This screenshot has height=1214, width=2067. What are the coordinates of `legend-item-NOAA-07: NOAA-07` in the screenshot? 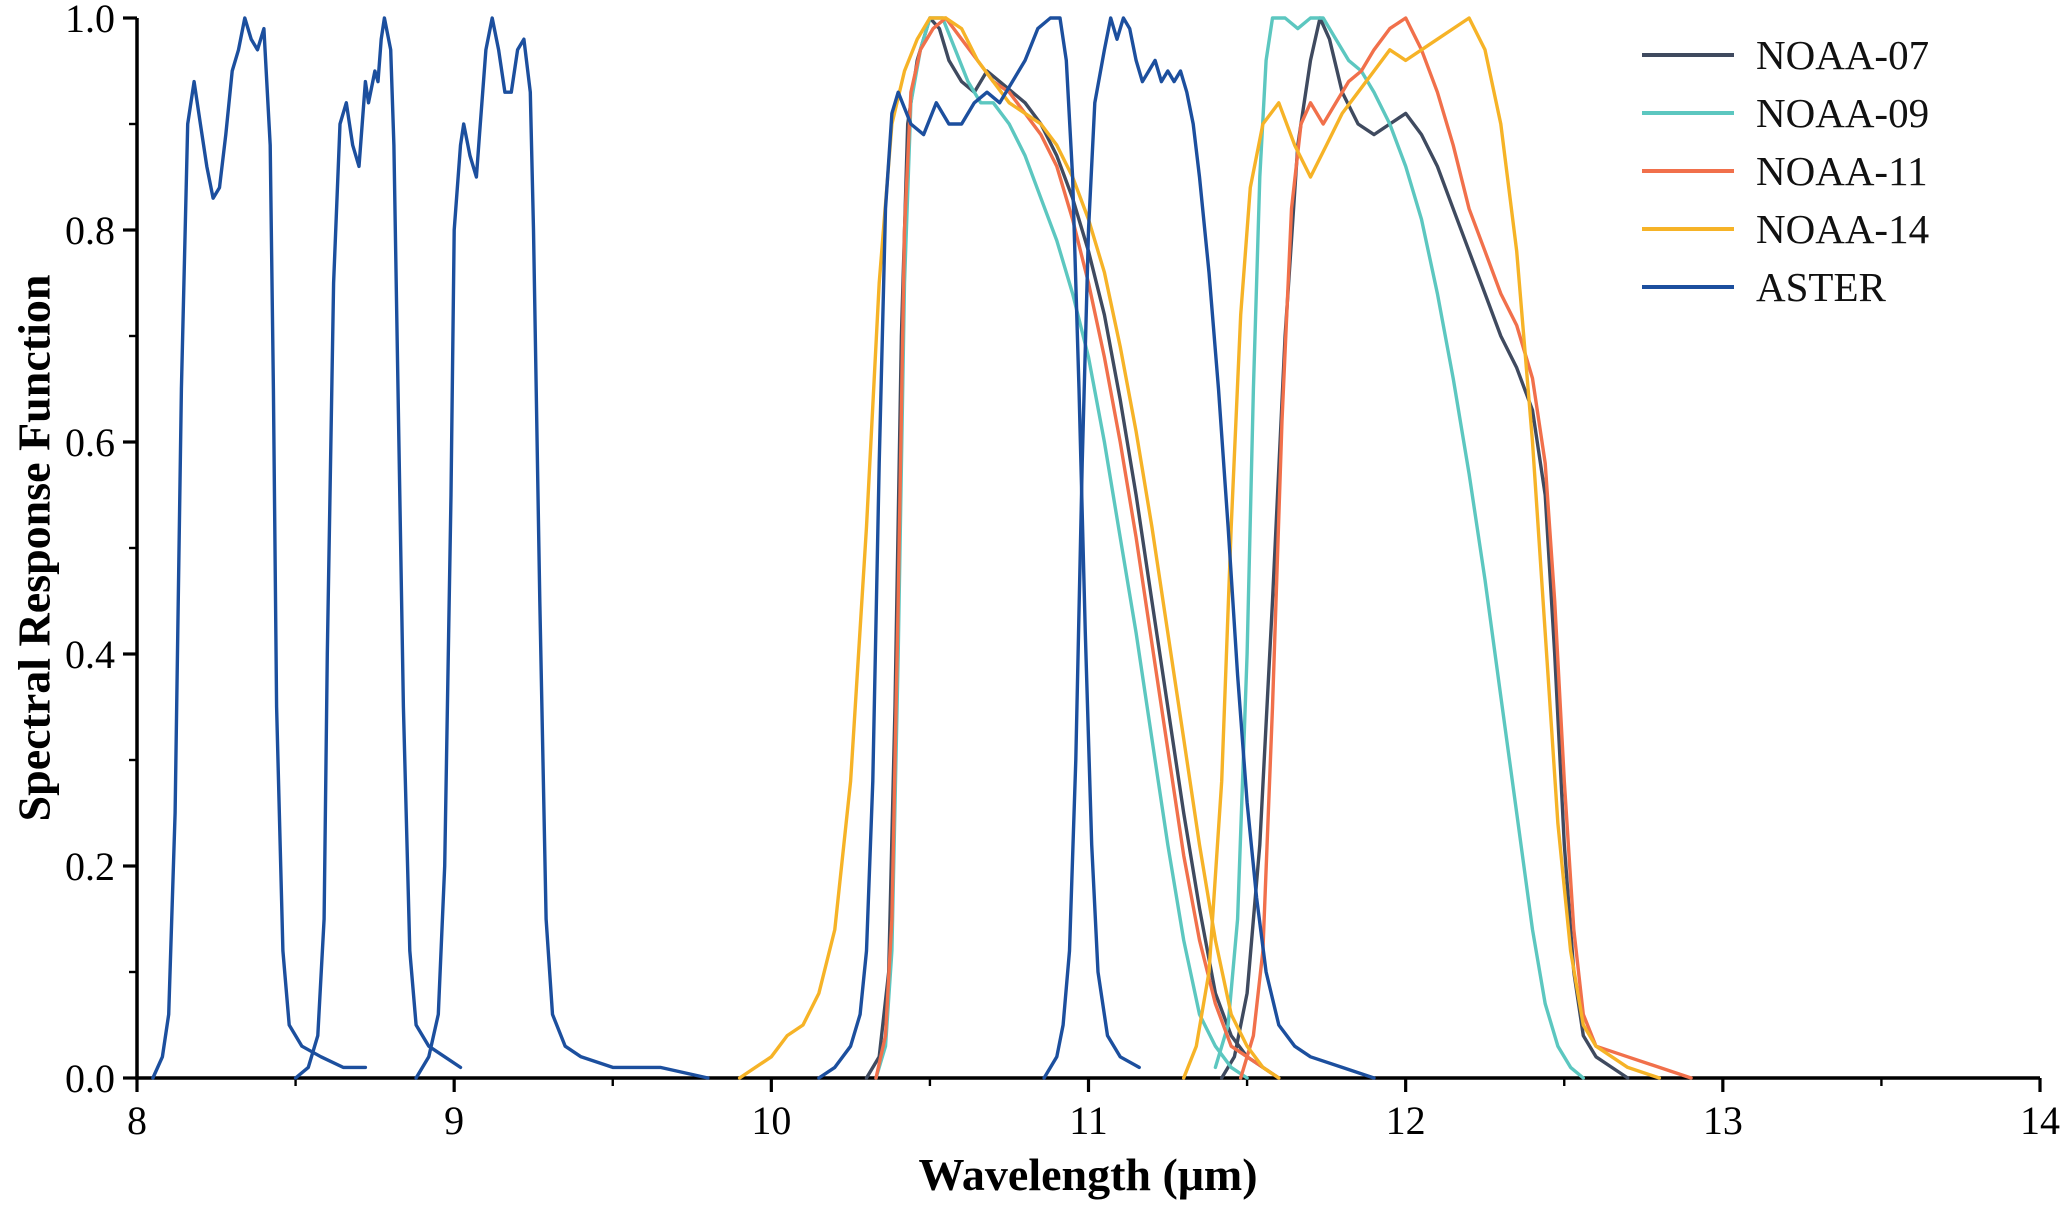 It's located at (1785, 55).